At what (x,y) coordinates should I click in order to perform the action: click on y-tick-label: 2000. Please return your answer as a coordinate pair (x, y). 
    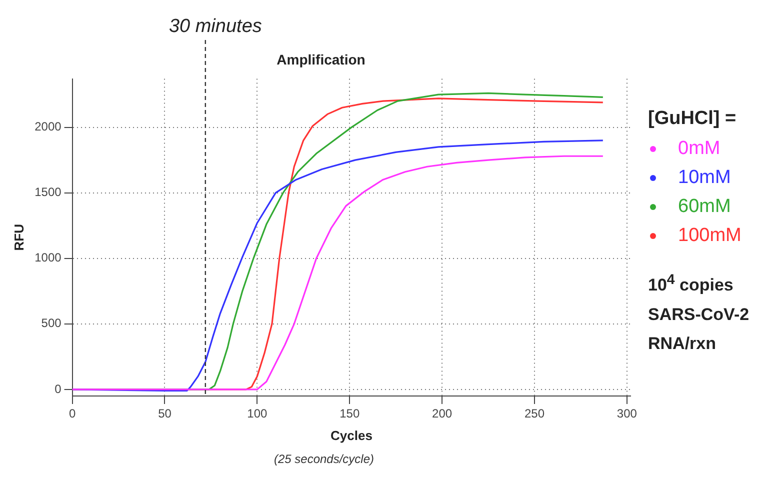
    Looking at the image, I should click on (48, 127).